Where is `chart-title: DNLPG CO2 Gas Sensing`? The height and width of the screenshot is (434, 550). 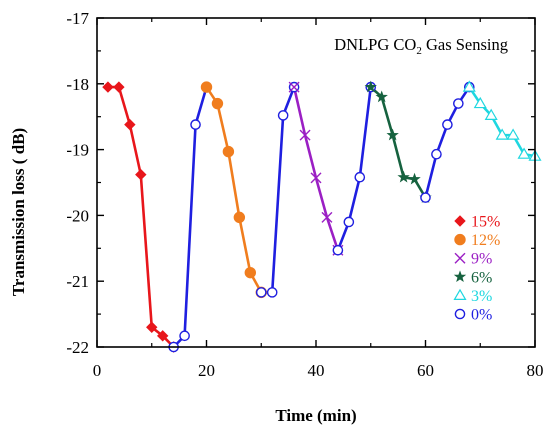
chart-title: DNLPG CO2 Gas Sensing is located at coordinates (421, 46).